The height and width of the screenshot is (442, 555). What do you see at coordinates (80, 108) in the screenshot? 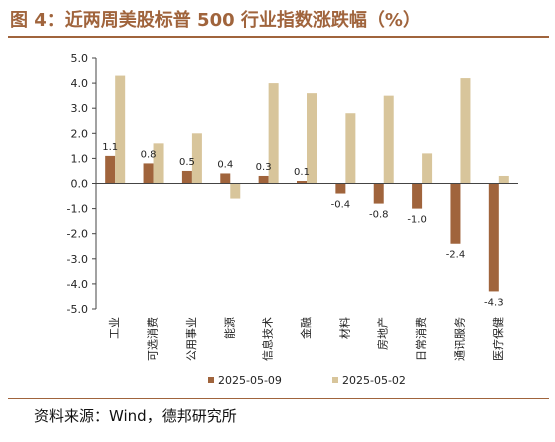
I see `y-tick-label: 3.0` at bounding box center [80, 108].